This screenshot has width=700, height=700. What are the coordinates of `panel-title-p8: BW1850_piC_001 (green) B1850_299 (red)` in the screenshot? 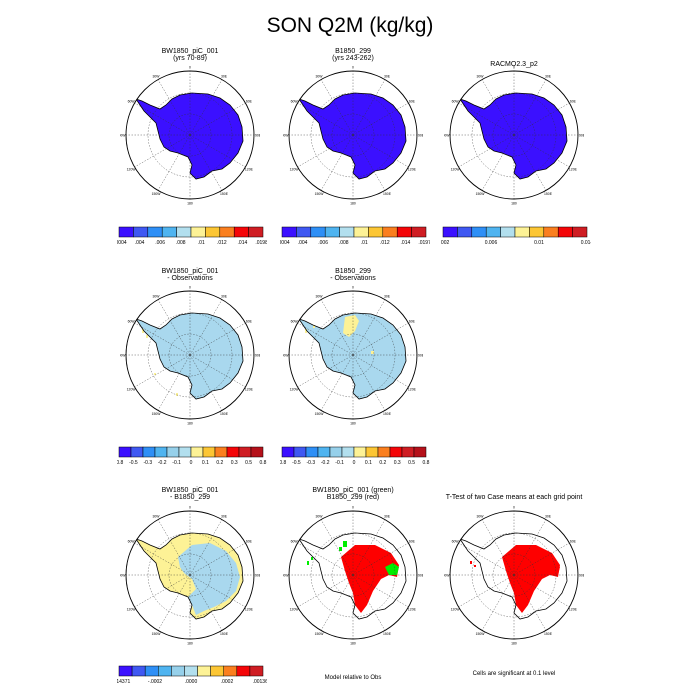 It's located at (353, 494).